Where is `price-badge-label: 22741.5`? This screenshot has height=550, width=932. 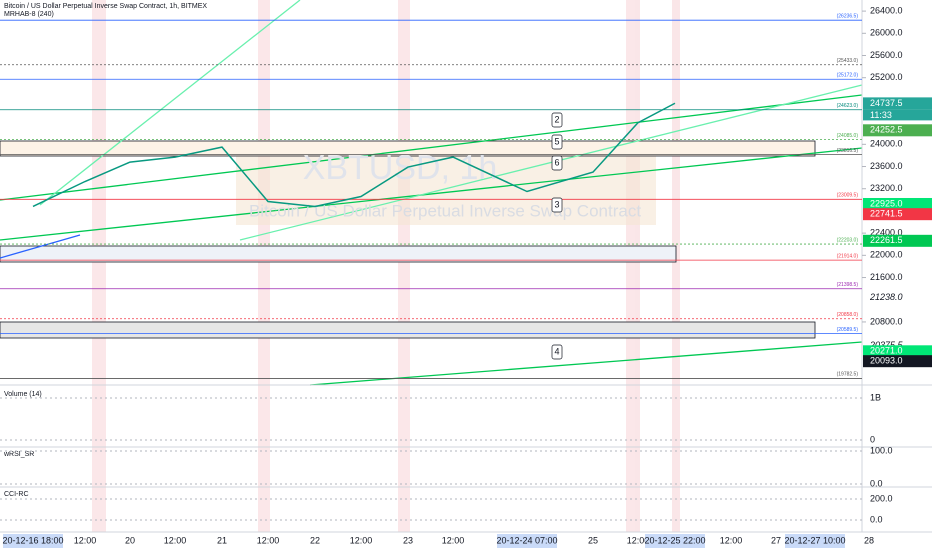 price-badge-label: 22741.5 is located at coordinates (886, 214).